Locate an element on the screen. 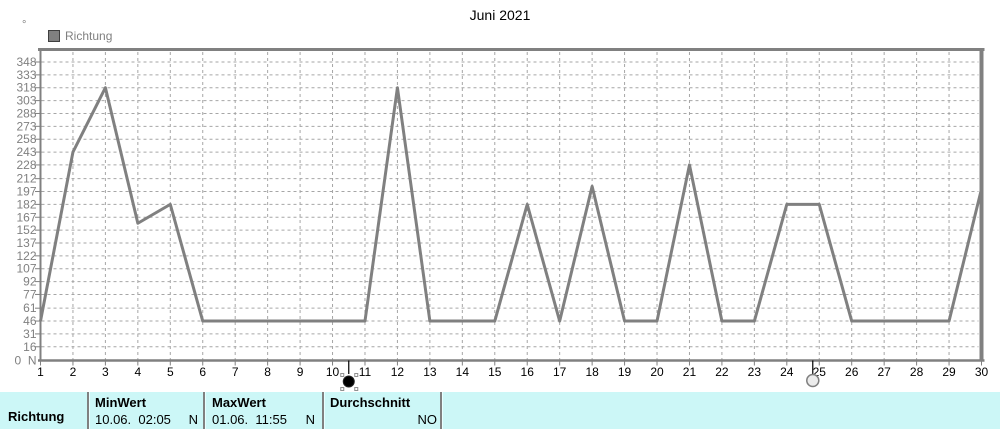 This screenshot has width=1000, height=429. panel-row-label: Richtung is located at coordinates (36, 416).